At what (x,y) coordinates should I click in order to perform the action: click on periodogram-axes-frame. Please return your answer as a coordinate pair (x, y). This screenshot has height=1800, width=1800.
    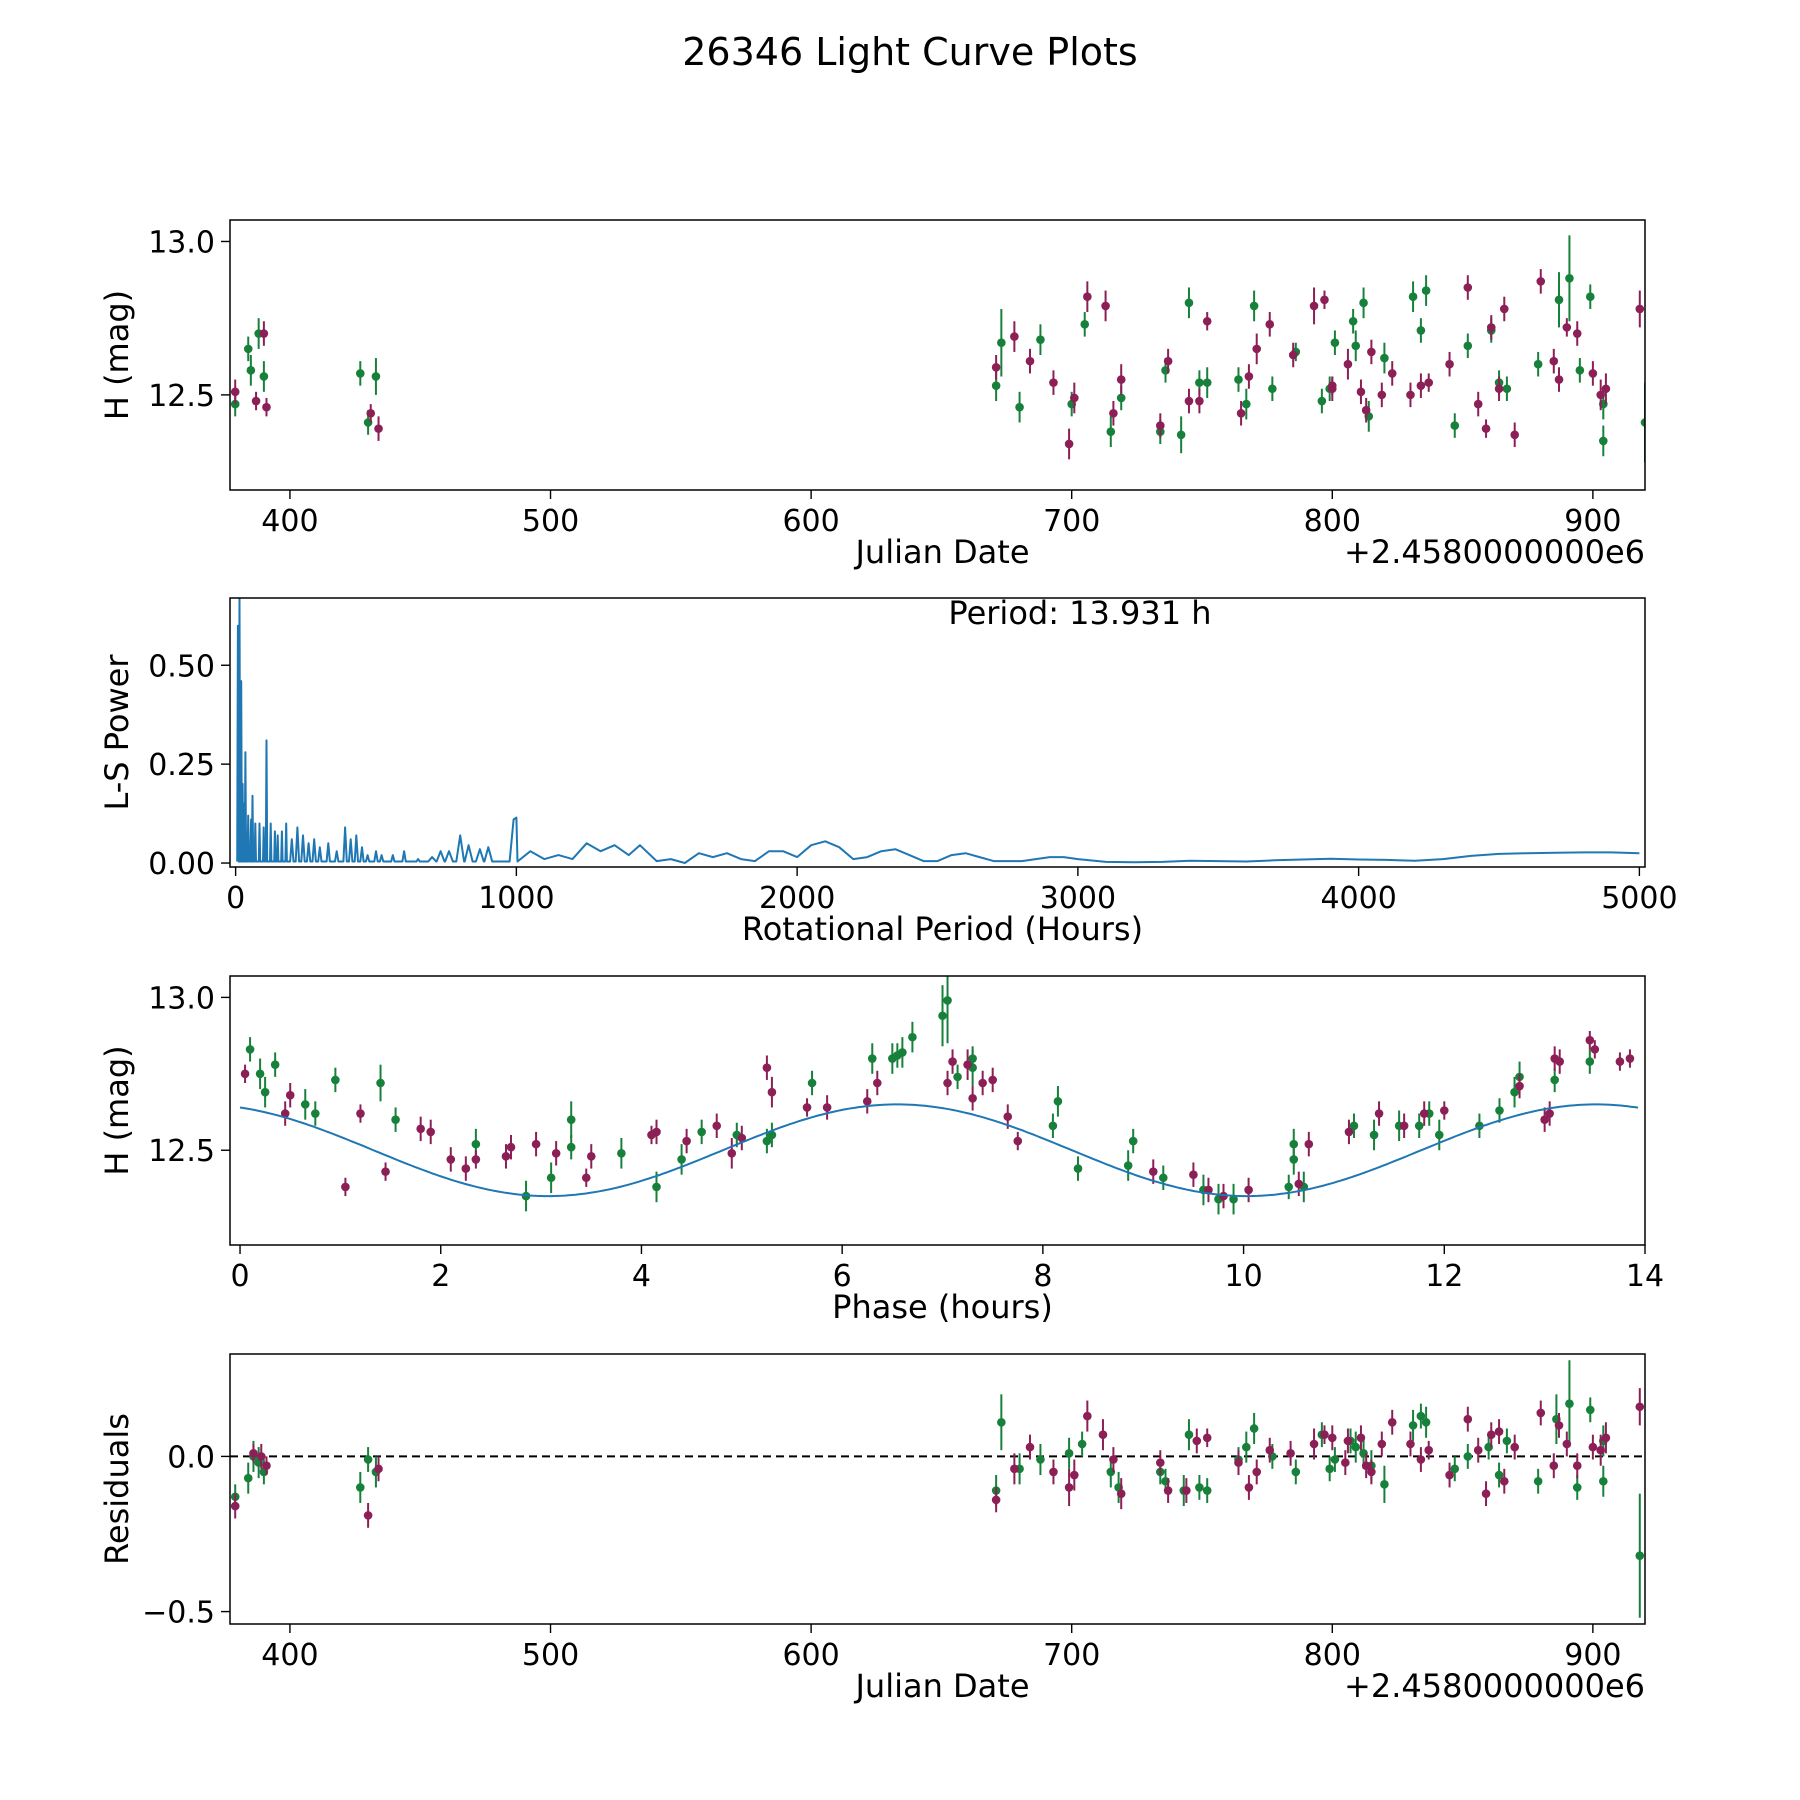
    Looking at the image, I should click on (937, 732).